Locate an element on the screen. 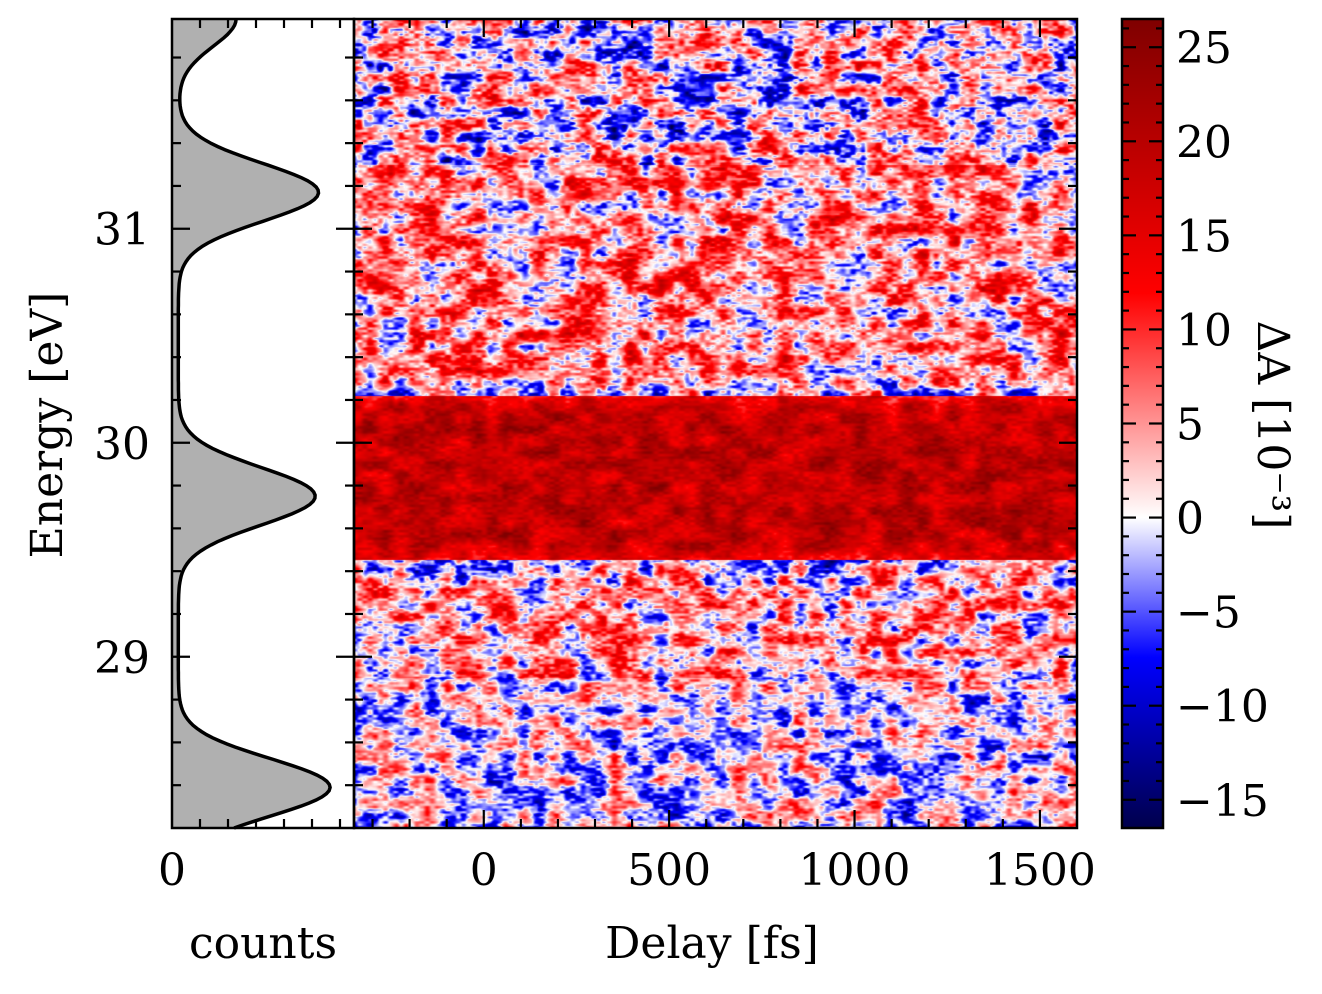  spectrum-panel is located at coordinates (263, 423).